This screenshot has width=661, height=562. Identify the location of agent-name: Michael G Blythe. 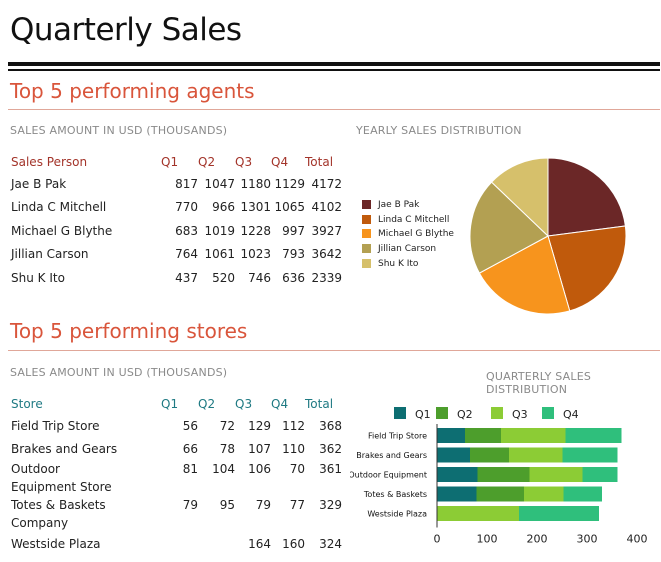
(62, 230).